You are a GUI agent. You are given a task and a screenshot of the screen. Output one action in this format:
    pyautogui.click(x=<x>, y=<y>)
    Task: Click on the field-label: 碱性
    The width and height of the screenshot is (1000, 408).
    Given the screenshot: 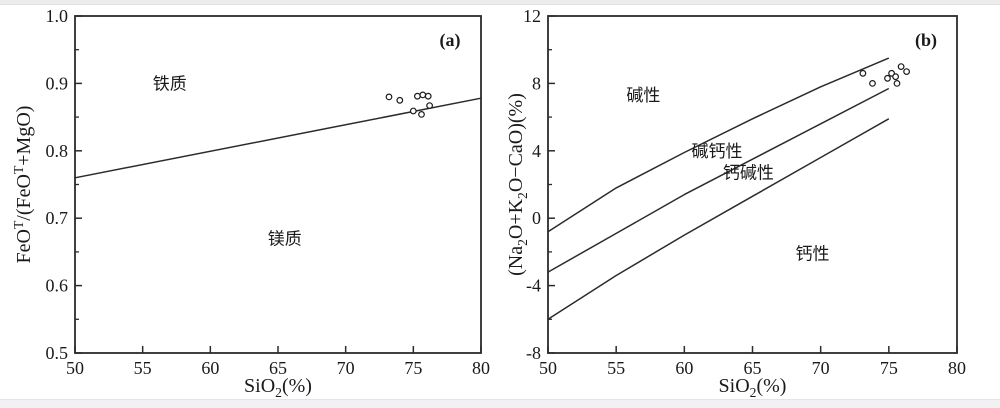 What is the action you would take?
    pyautogui.click(x=643, y=95)
    